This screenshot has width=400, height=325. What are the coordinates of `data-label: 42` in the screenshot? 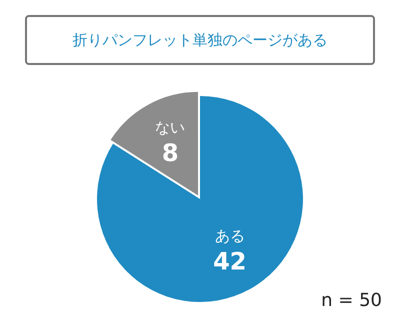 It's located at (229, 261).